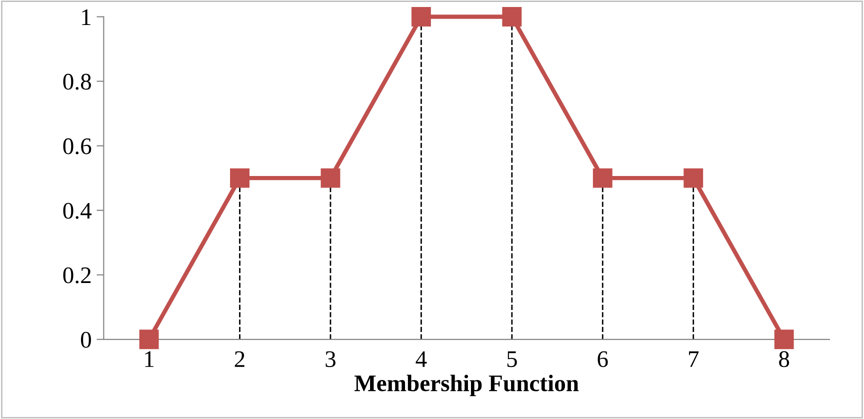  I want to click on x-tick-label: 8, so click(784, 359).